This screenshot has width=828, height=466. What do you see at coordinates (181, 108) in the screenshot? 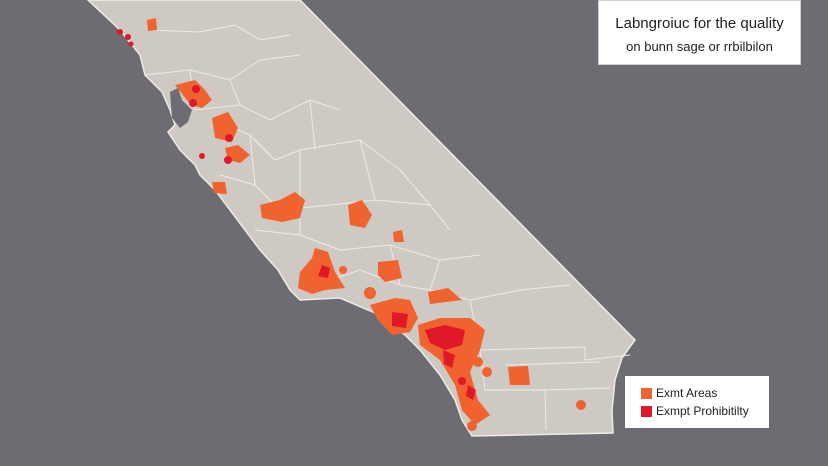
I see `san-francisco-bay` at bounding box center [181, 108].